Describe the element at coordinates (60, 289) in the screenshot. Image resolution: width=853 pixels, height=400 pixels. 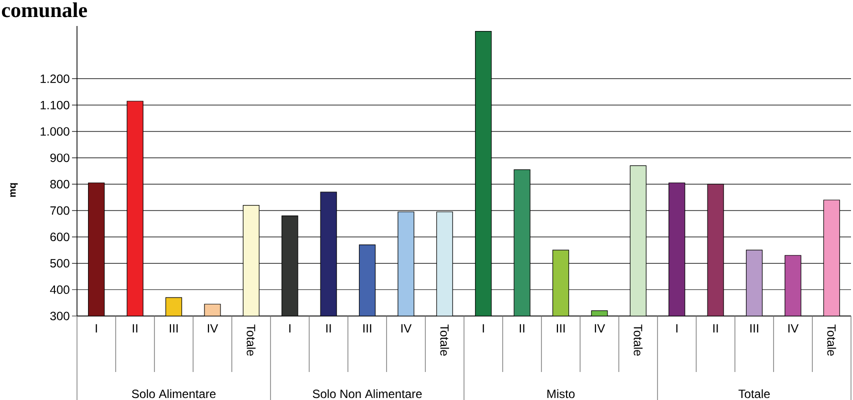
I see `y-tick-label: 400` at that location.